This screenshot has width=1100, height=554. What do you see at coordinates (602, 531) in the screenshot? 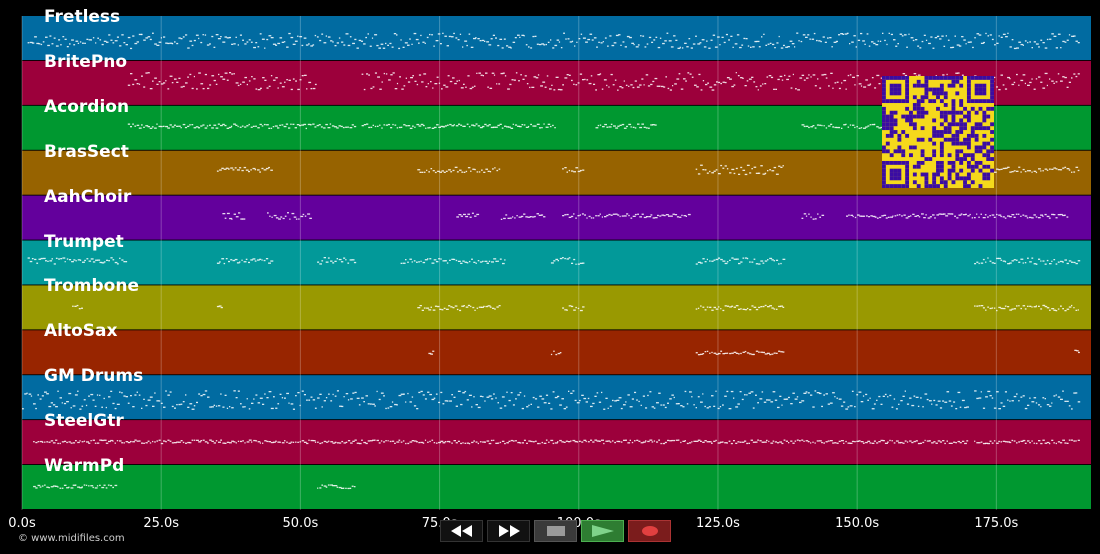
I see `play-button` at bounding box center [602, 531].